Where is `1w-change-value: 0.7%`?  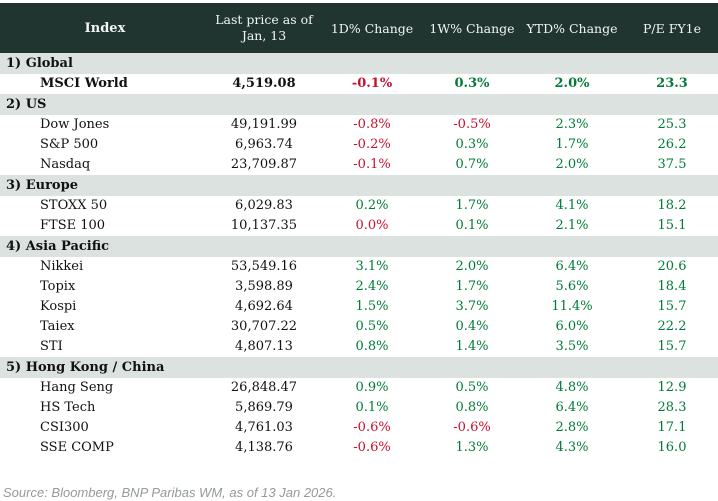
1w-change-value: 0.7% is located at coordinates (472, 164).